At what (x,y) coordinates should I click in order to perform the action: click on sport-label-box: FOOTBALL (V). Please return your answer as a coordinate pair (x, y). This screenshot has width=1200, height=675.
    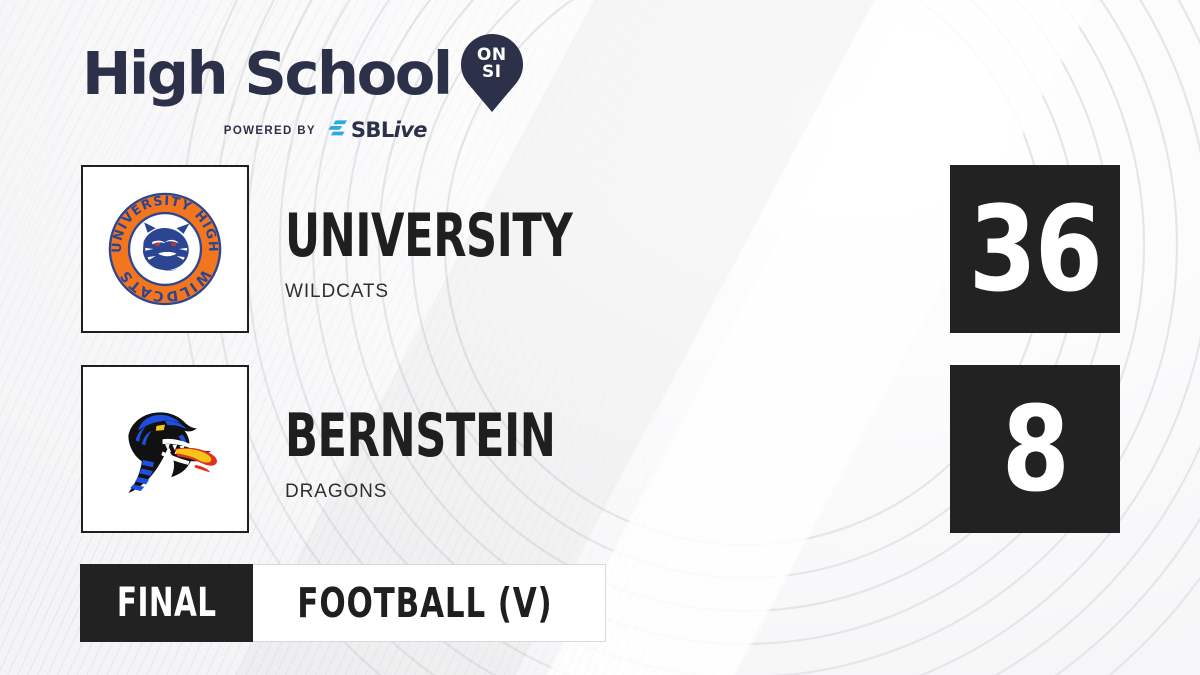
    Looking at the image, I should click on (430, 603).